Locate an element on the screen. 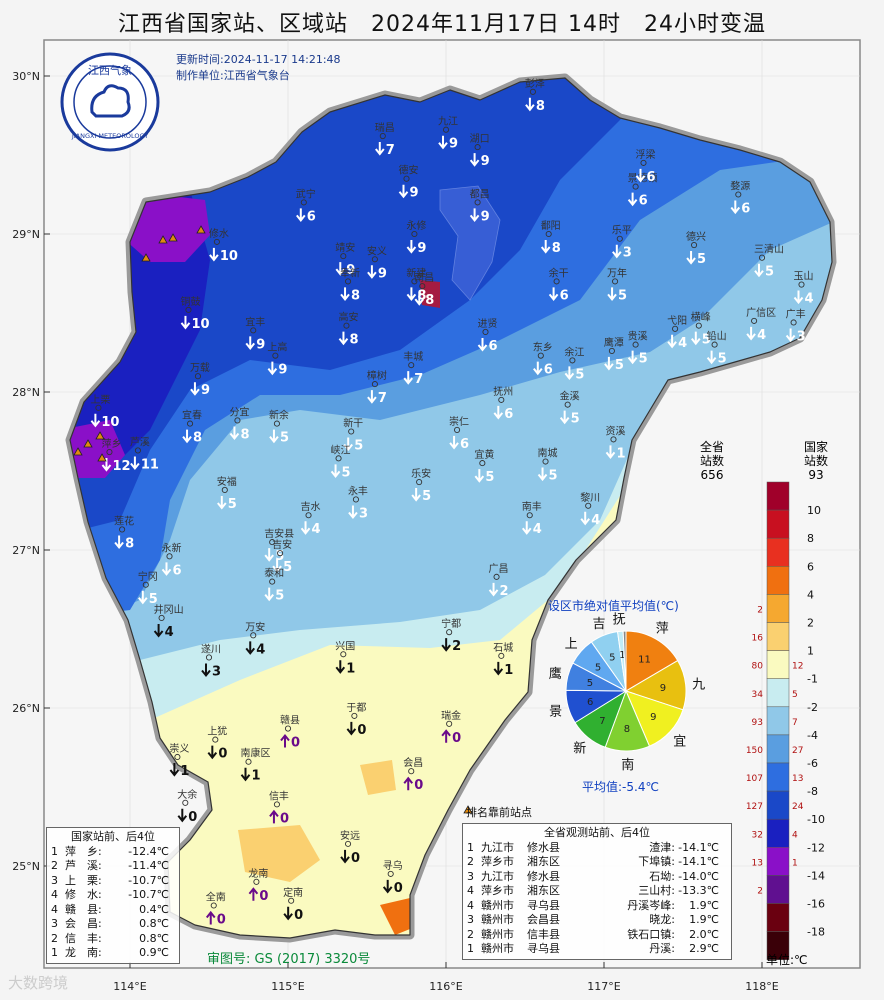 The image size is (884, 1000). province-rank-header: 全省观测站前、后4位 is located at coordinates (597, 832).